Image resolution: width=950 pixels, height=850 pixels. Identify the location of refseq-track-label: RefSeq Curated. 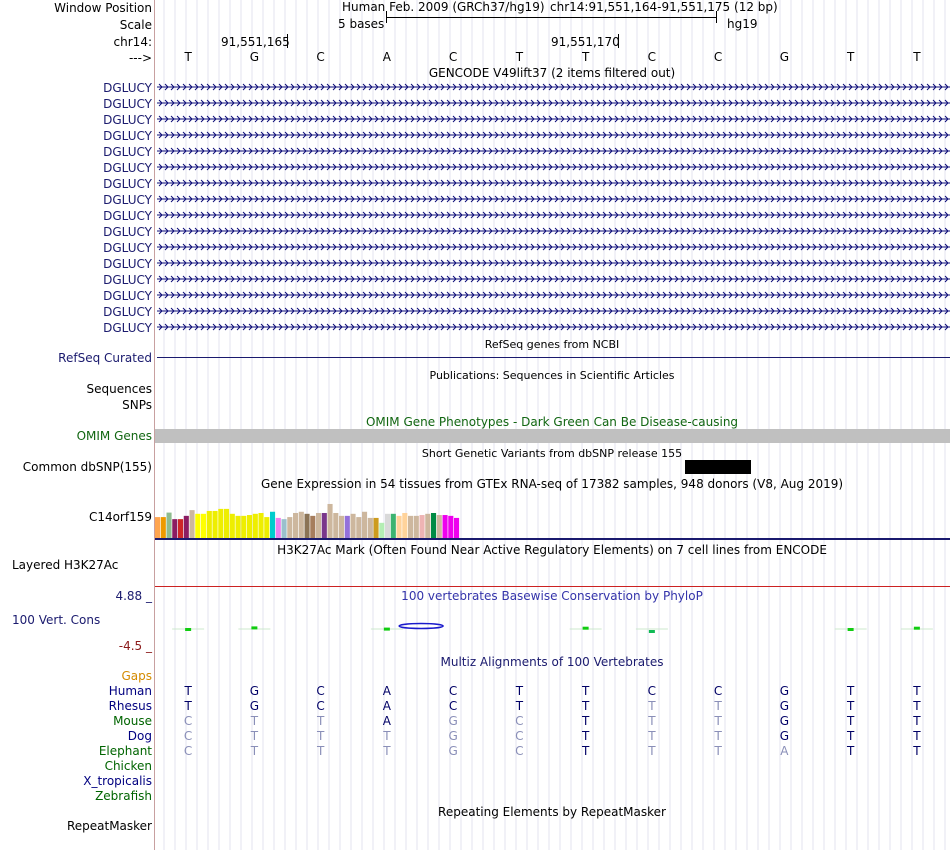
(105, 358).